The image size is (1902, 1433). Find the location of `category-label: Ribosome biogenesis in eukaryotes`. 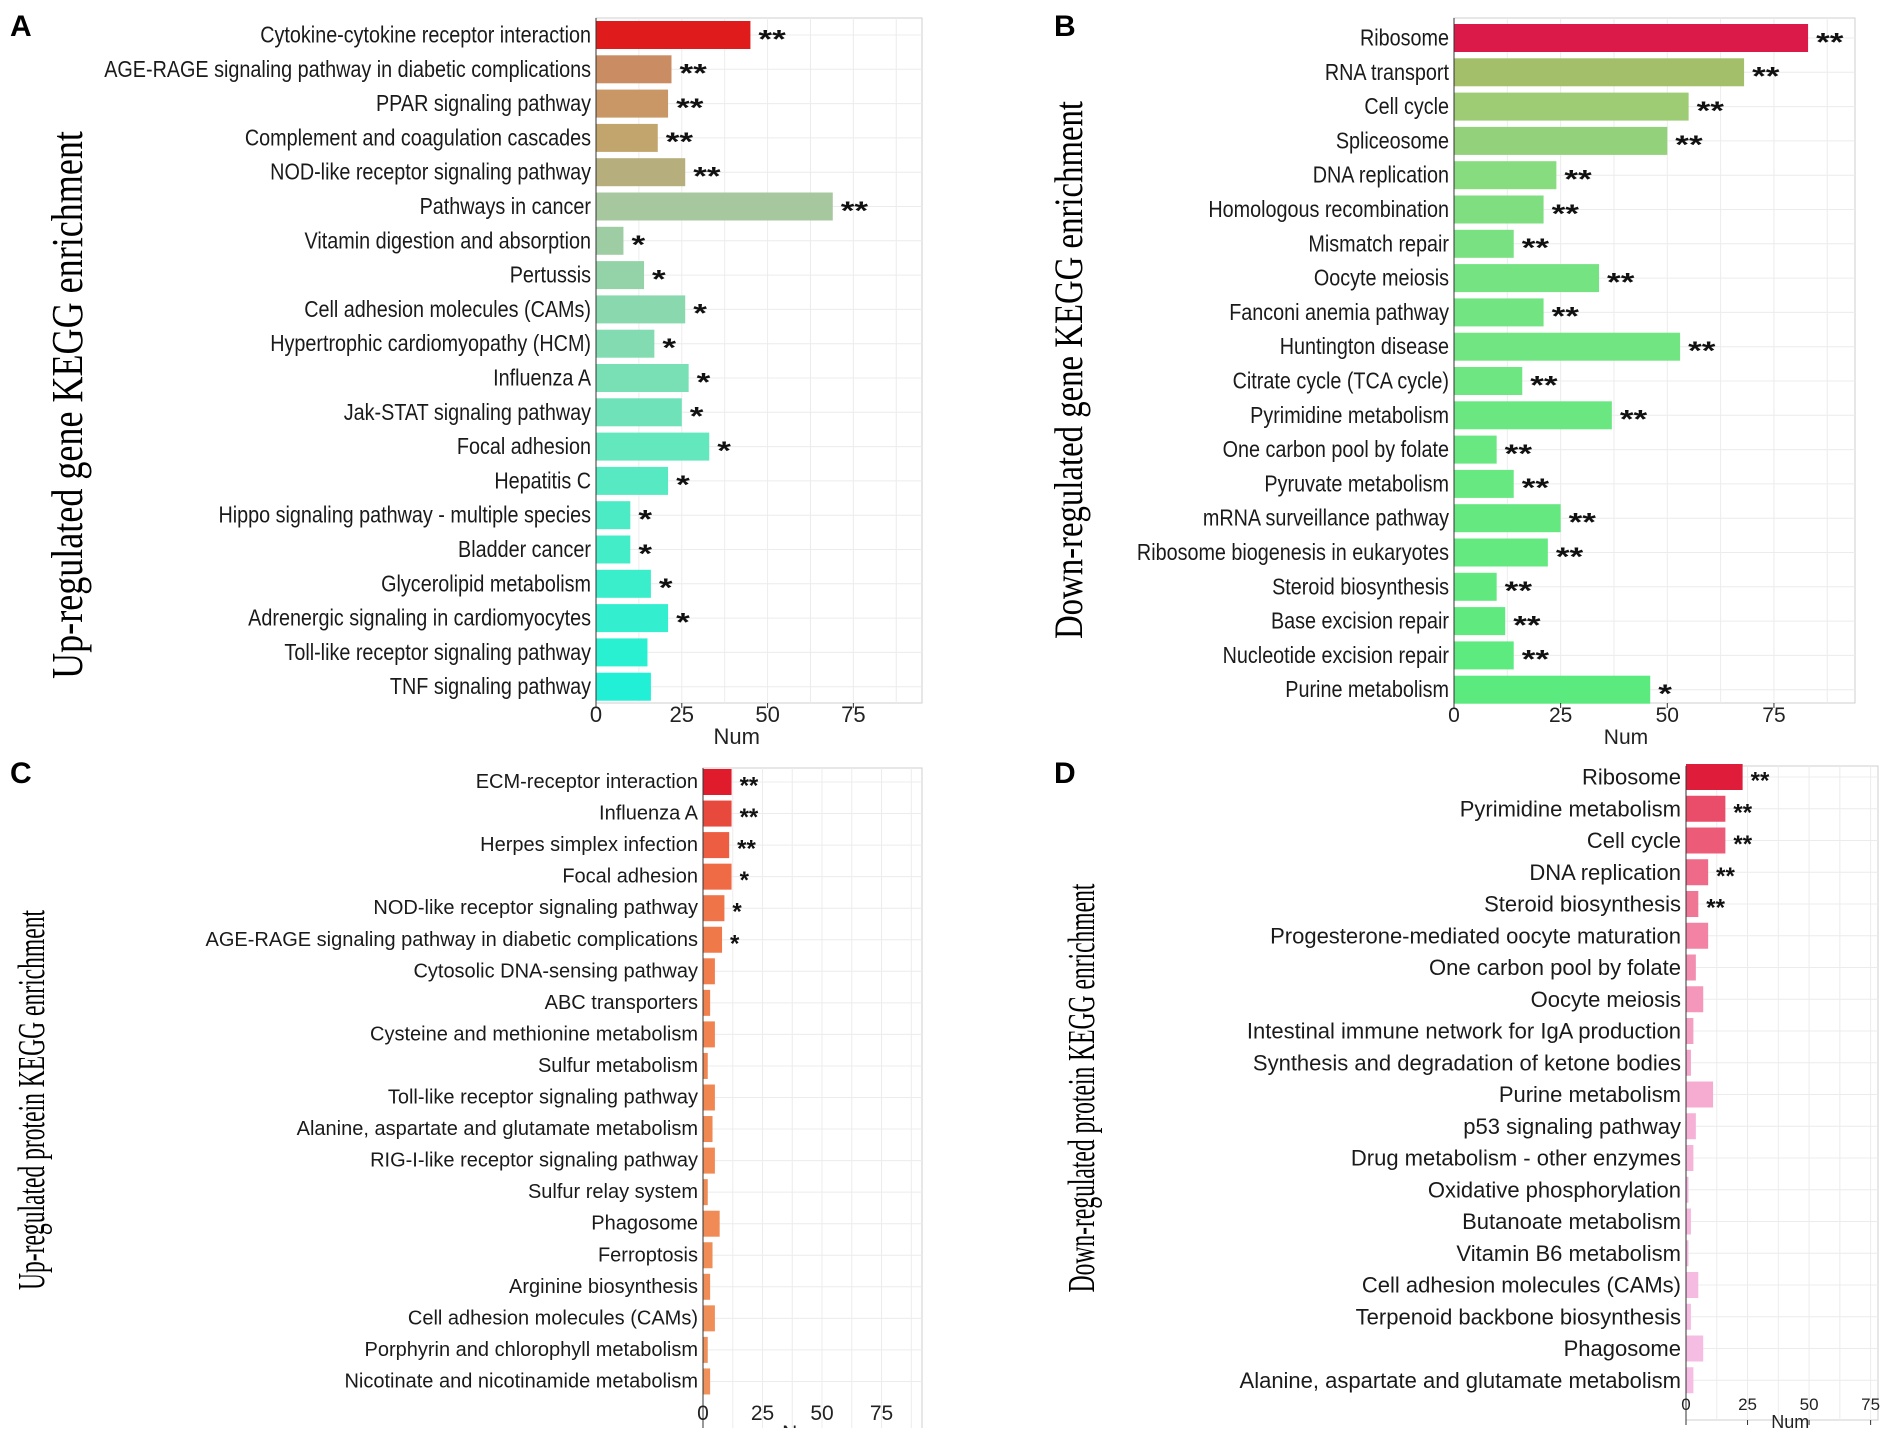

category-label: Ribosome biogenesis in eukaryotes is located at coordinates (1293, 553).